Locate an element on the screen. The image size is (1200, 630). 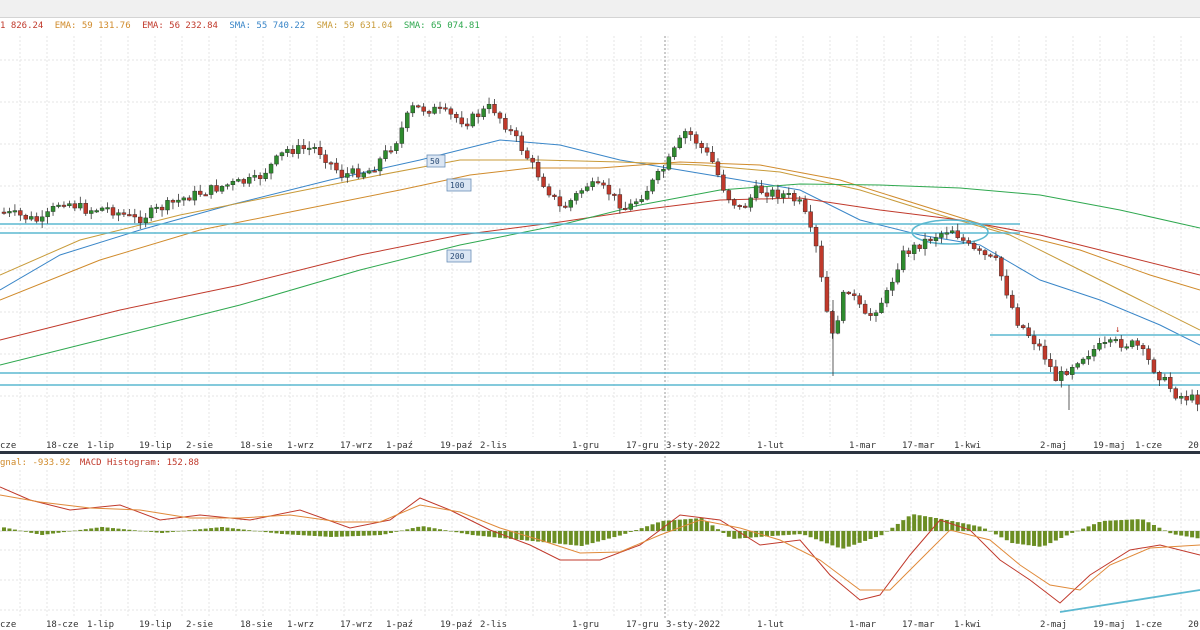
x-axis-tick-label: 2-sie is located at coordinates (199, 446).